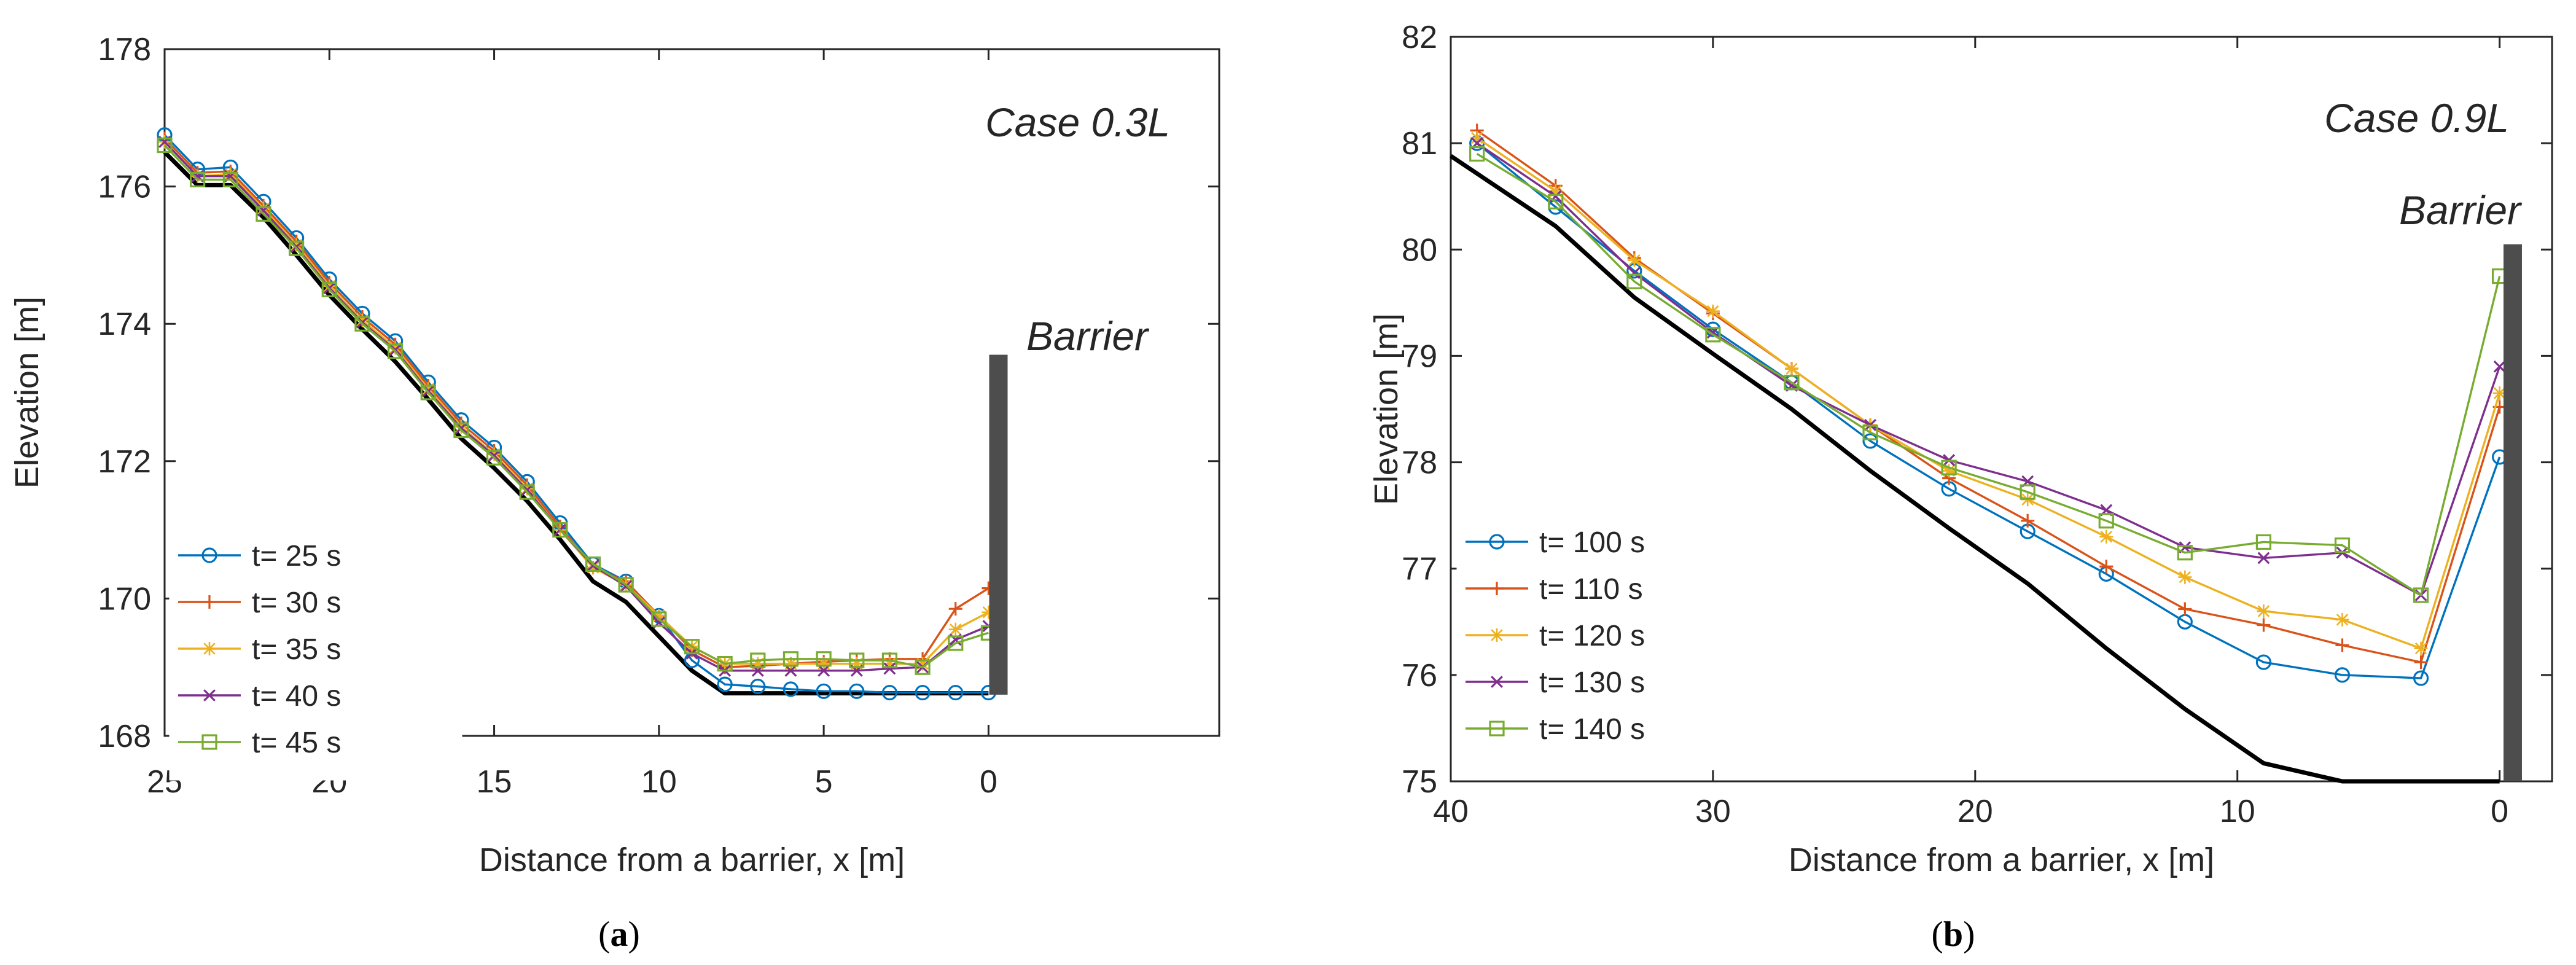  What do you see at coordinates (619, 934) in the screenshot?
I see `caption-a: (a)` at bounding box center [619, 934].